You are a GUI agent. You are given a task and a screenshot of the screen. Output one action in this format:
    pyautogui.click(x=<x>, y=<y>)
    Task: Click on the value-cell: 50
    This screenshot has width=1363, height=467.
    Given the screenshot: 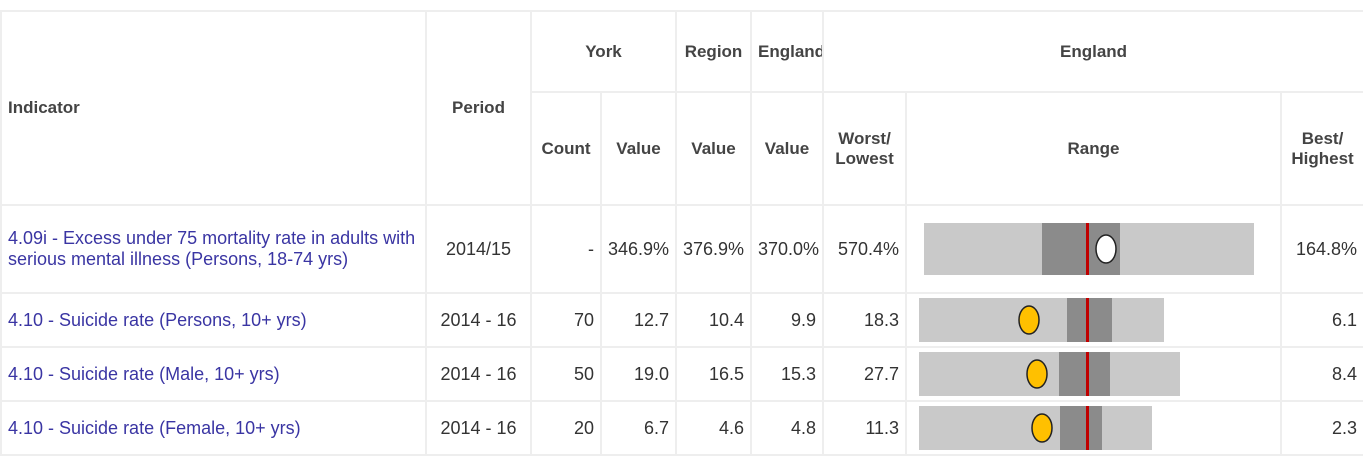 What is the action you would take?
    pyautogui.click(x=566, y=374)
    